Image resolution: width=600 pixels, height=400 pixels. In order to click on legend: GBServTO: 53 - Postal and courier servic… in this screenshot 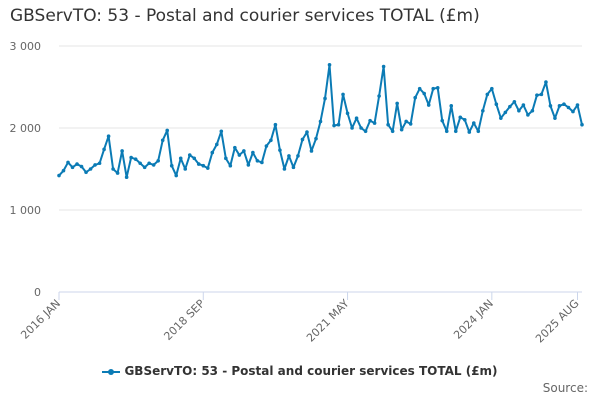, I will do `click(300, 371)`.